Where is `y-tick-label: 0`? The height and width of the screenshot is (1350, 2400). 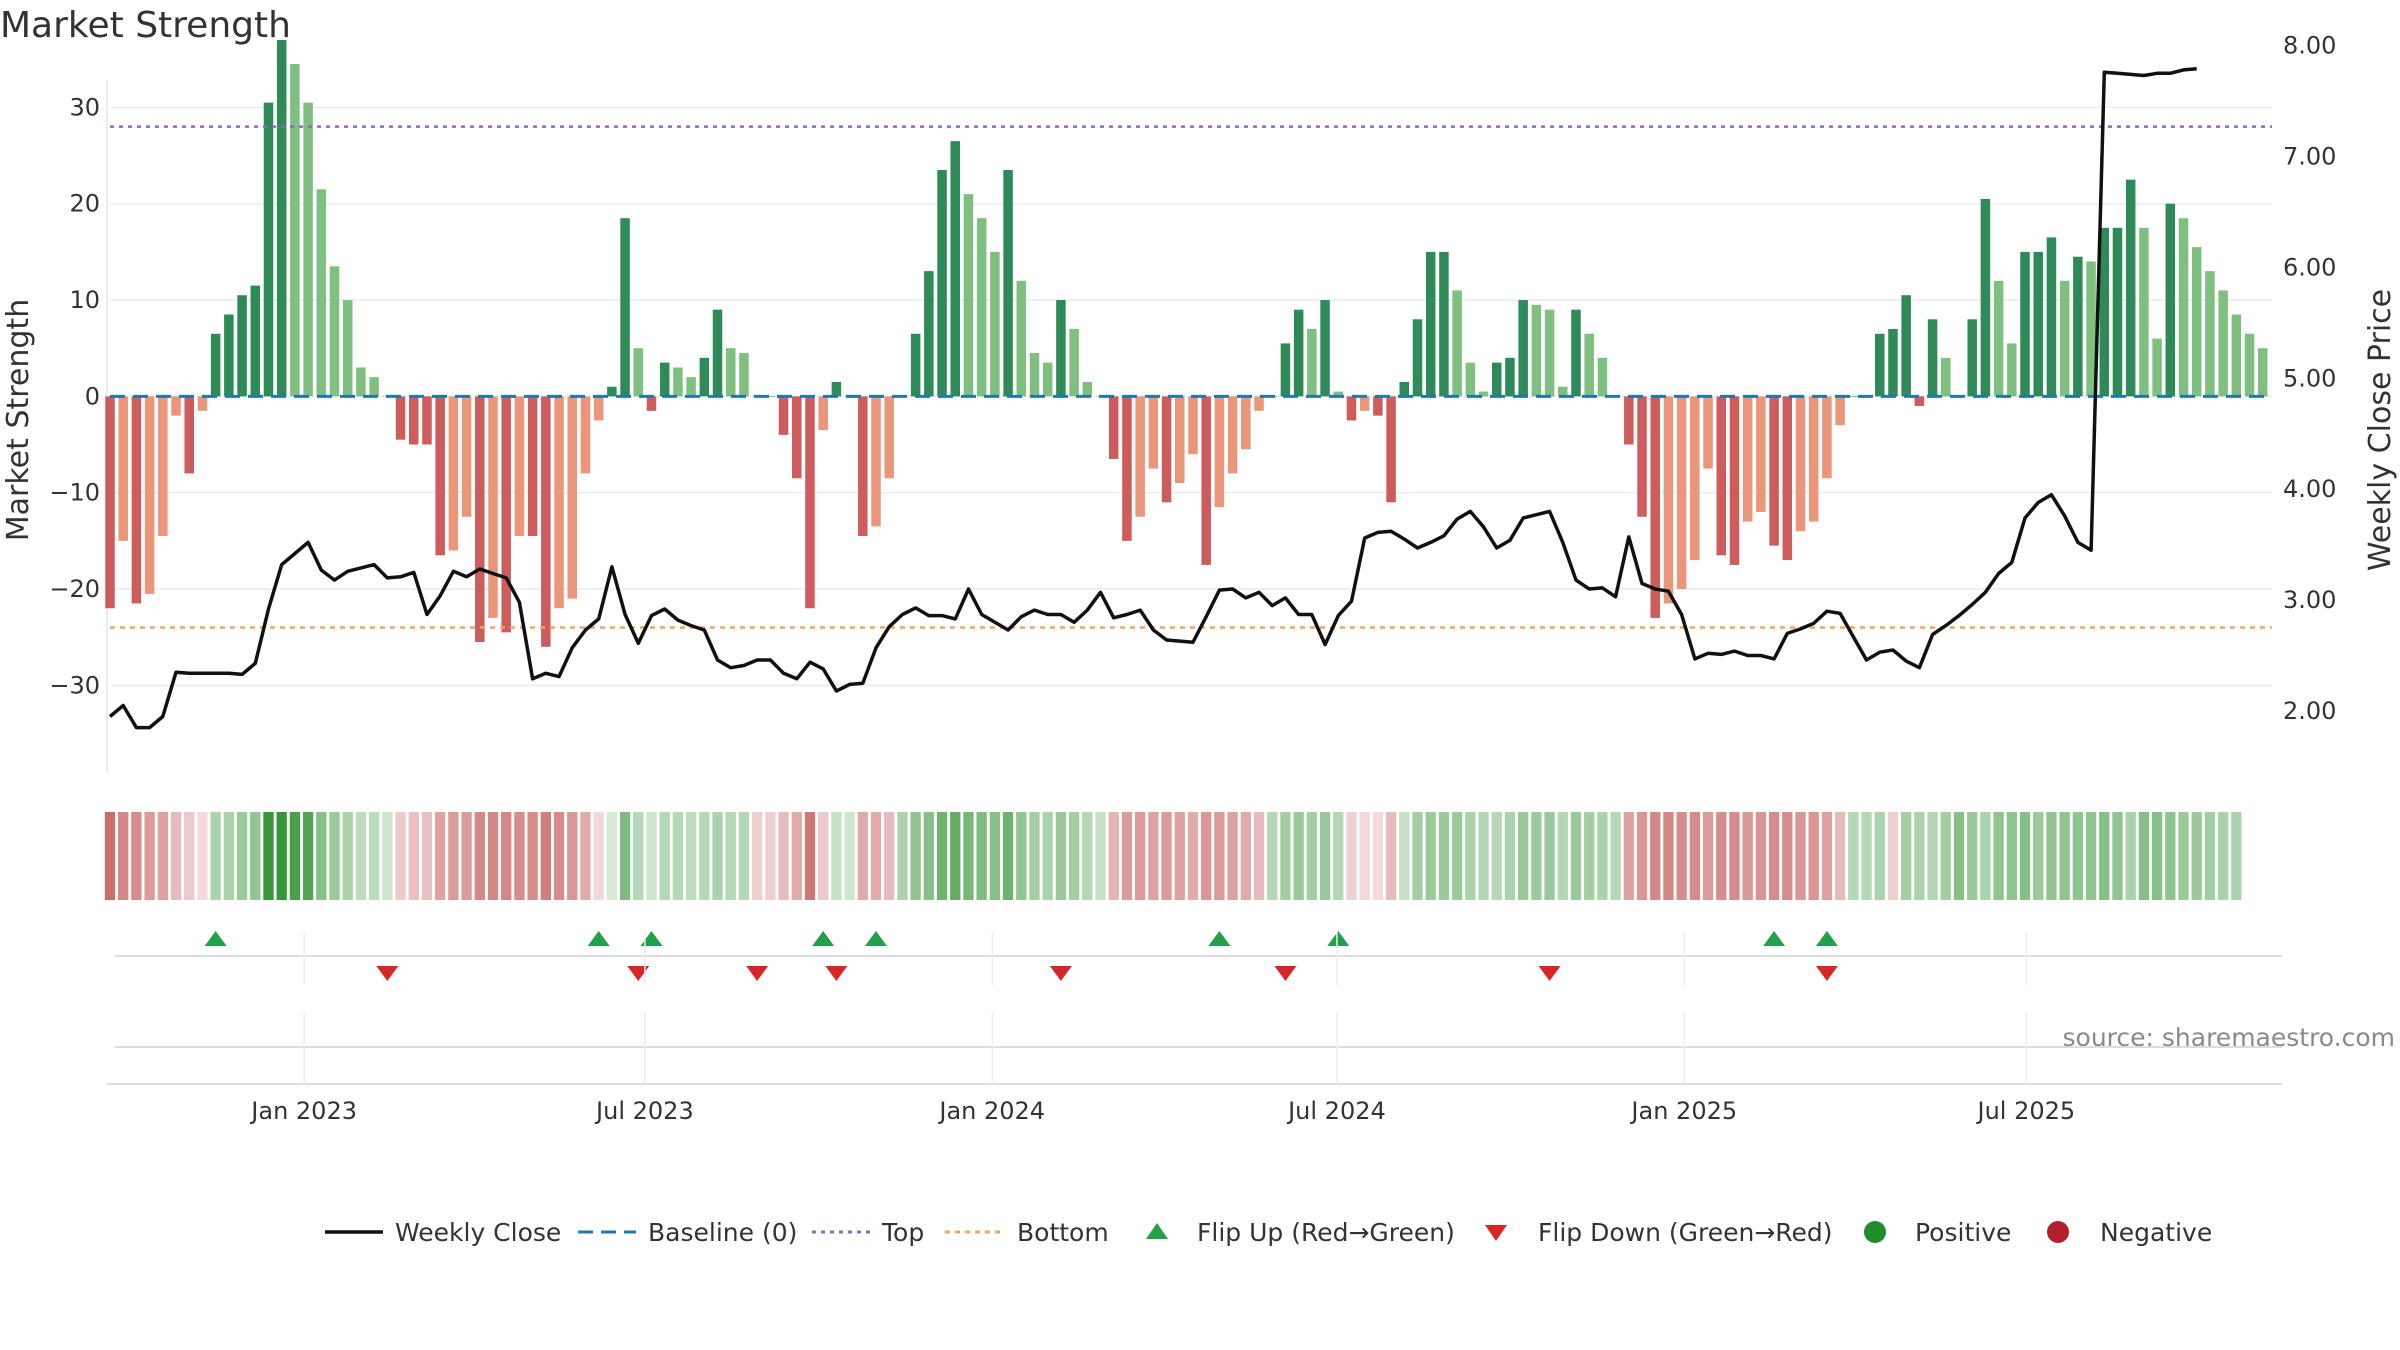 y-tick-label: 0 is located at coordinates (92, 396).